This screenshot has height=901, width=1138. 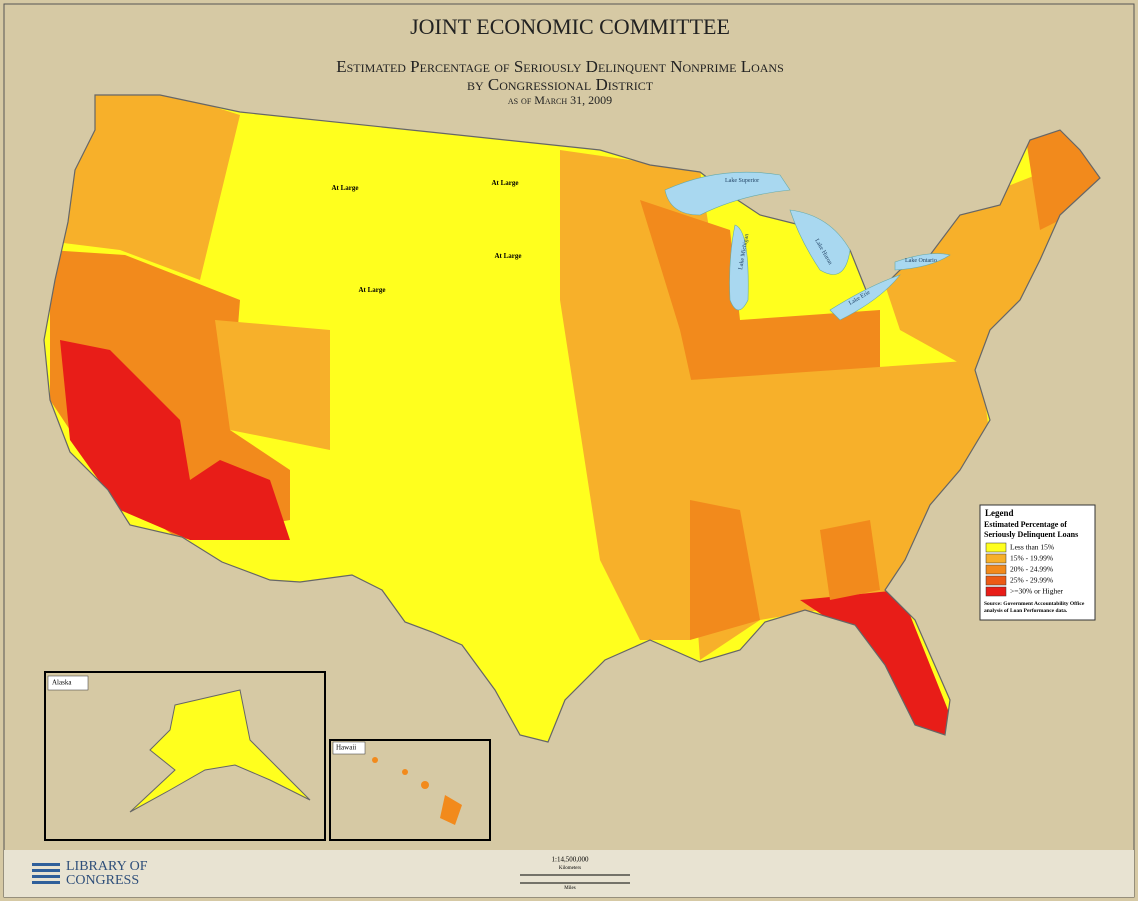 I want to click on legend-label: 25% - 29.99%, so click(x=1031, y=580).